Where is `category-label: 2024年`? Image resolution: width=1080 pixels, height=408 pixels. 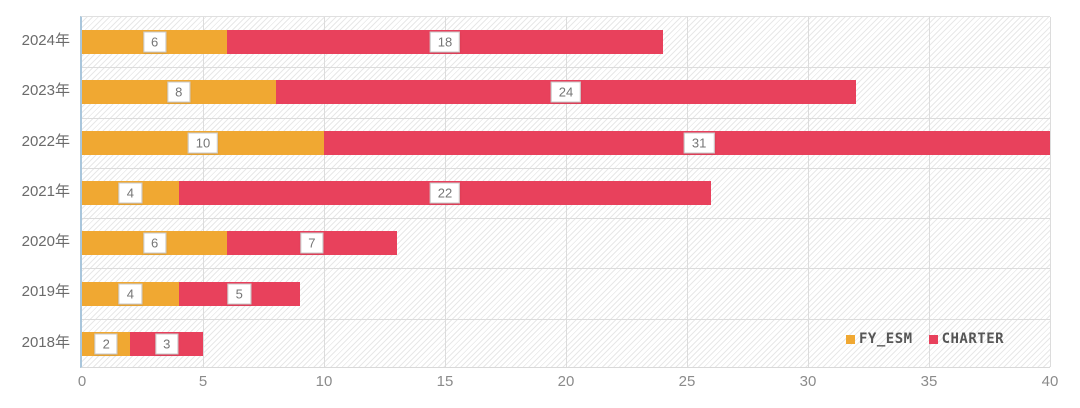 category-label: 2024年 is located at coordinates (45, 40).